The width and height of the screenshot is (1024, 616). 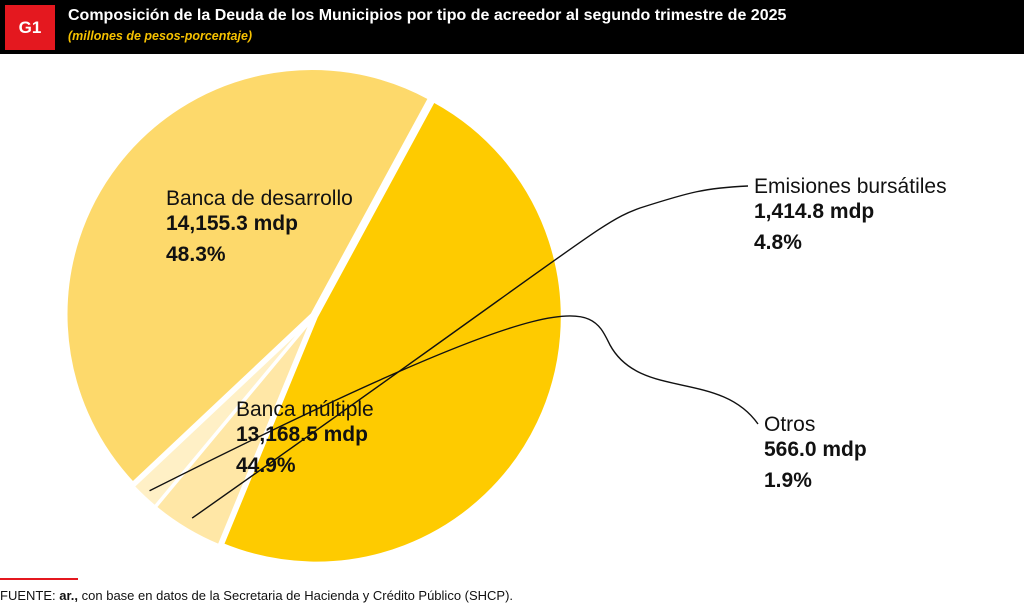 I want to click on footer-rule, so click(x=39, y=579).